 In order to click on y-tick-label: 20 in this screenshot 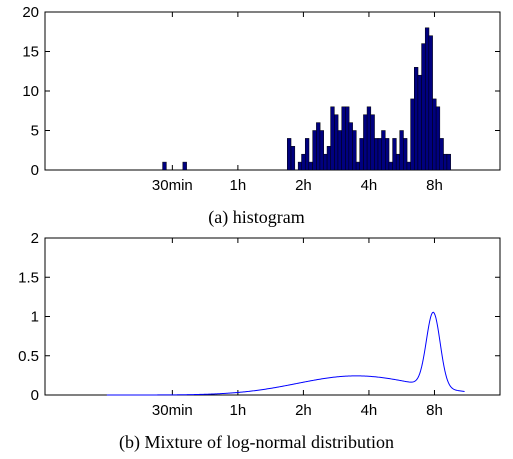, I will do `click(30, 12)`.